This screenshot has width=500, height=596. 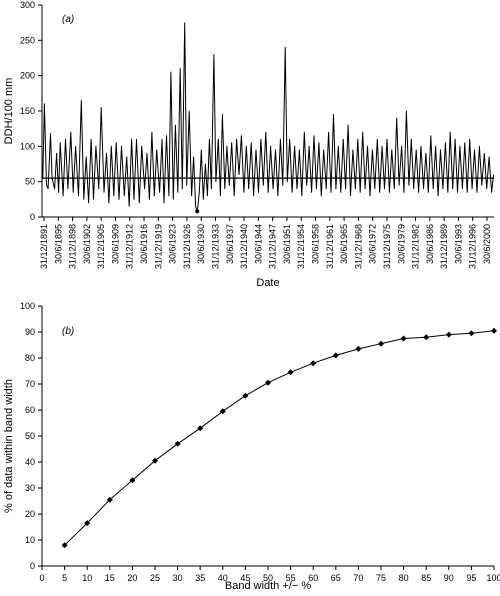 I want to click on panel-a-x-tick-label: 31/12/1940, so click(x=244, y=246).